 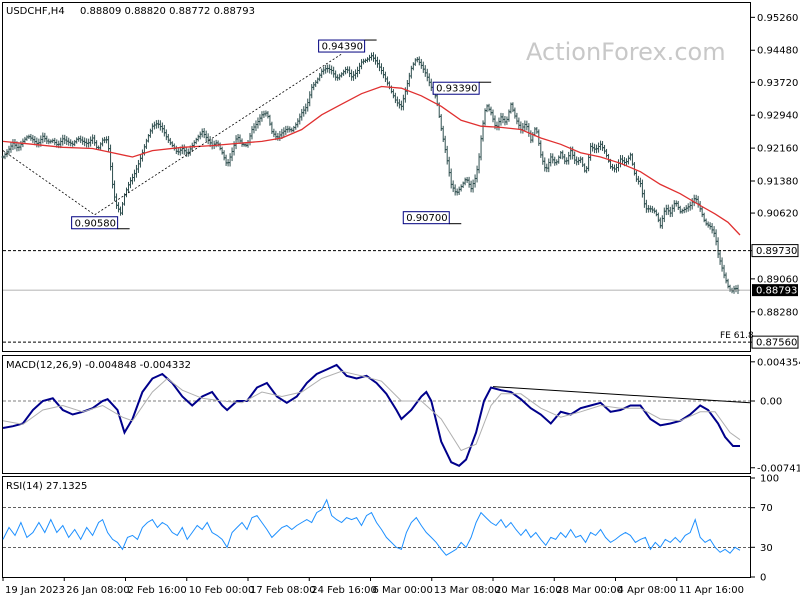 What do you see at coordinates (167, 11) in the screenshot?
I see `chart-ohlc-values: 0.88809 0.88820 0.88772 0.88793` at bounding box center [167, 11].